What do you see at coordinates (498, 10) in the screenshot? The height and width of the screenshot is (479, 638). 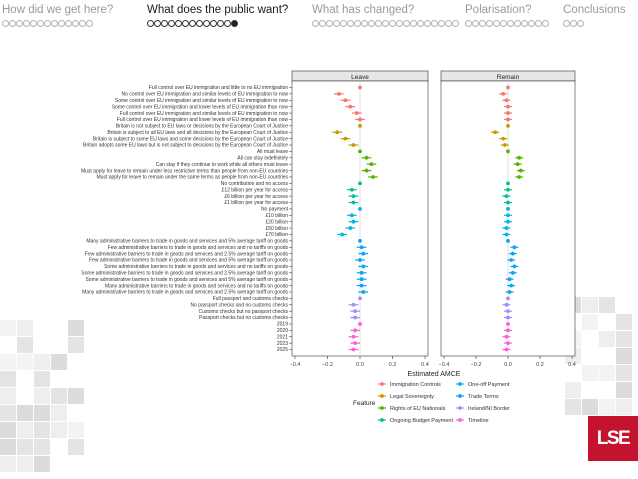 I see `nav-section-title: Polarisation?` at bounding box center [498, 10].